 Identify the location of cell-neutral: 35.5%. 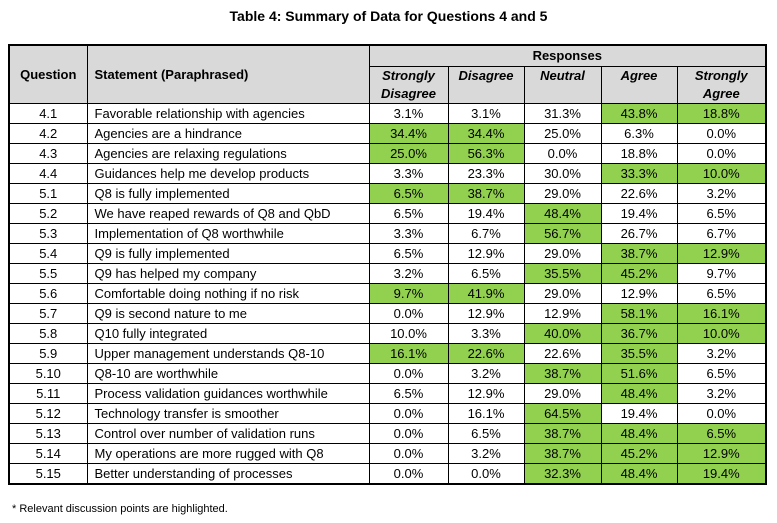
(562, 273).